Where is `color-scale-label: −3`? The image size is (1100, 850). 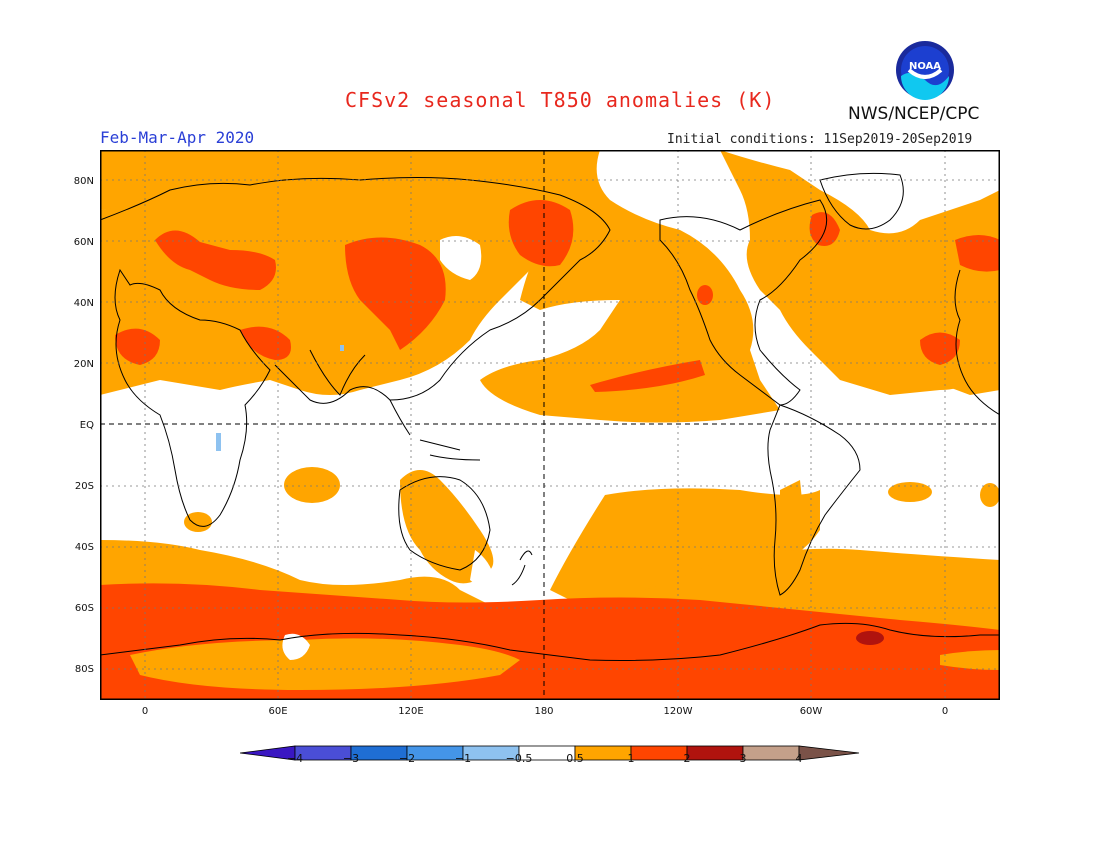
color-scale-label: −3 is located at coordinates (351, 758).